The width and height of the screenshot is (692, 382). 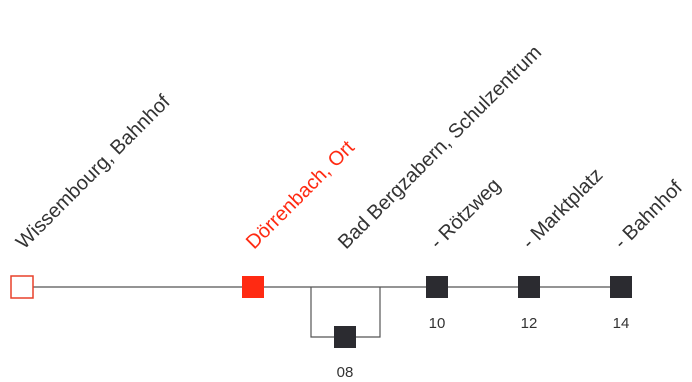 What do you see at coordinates (621, 323) in the screenshot?
I see `stop-number-bahnhof: 14` at bounding box center [621, 323].